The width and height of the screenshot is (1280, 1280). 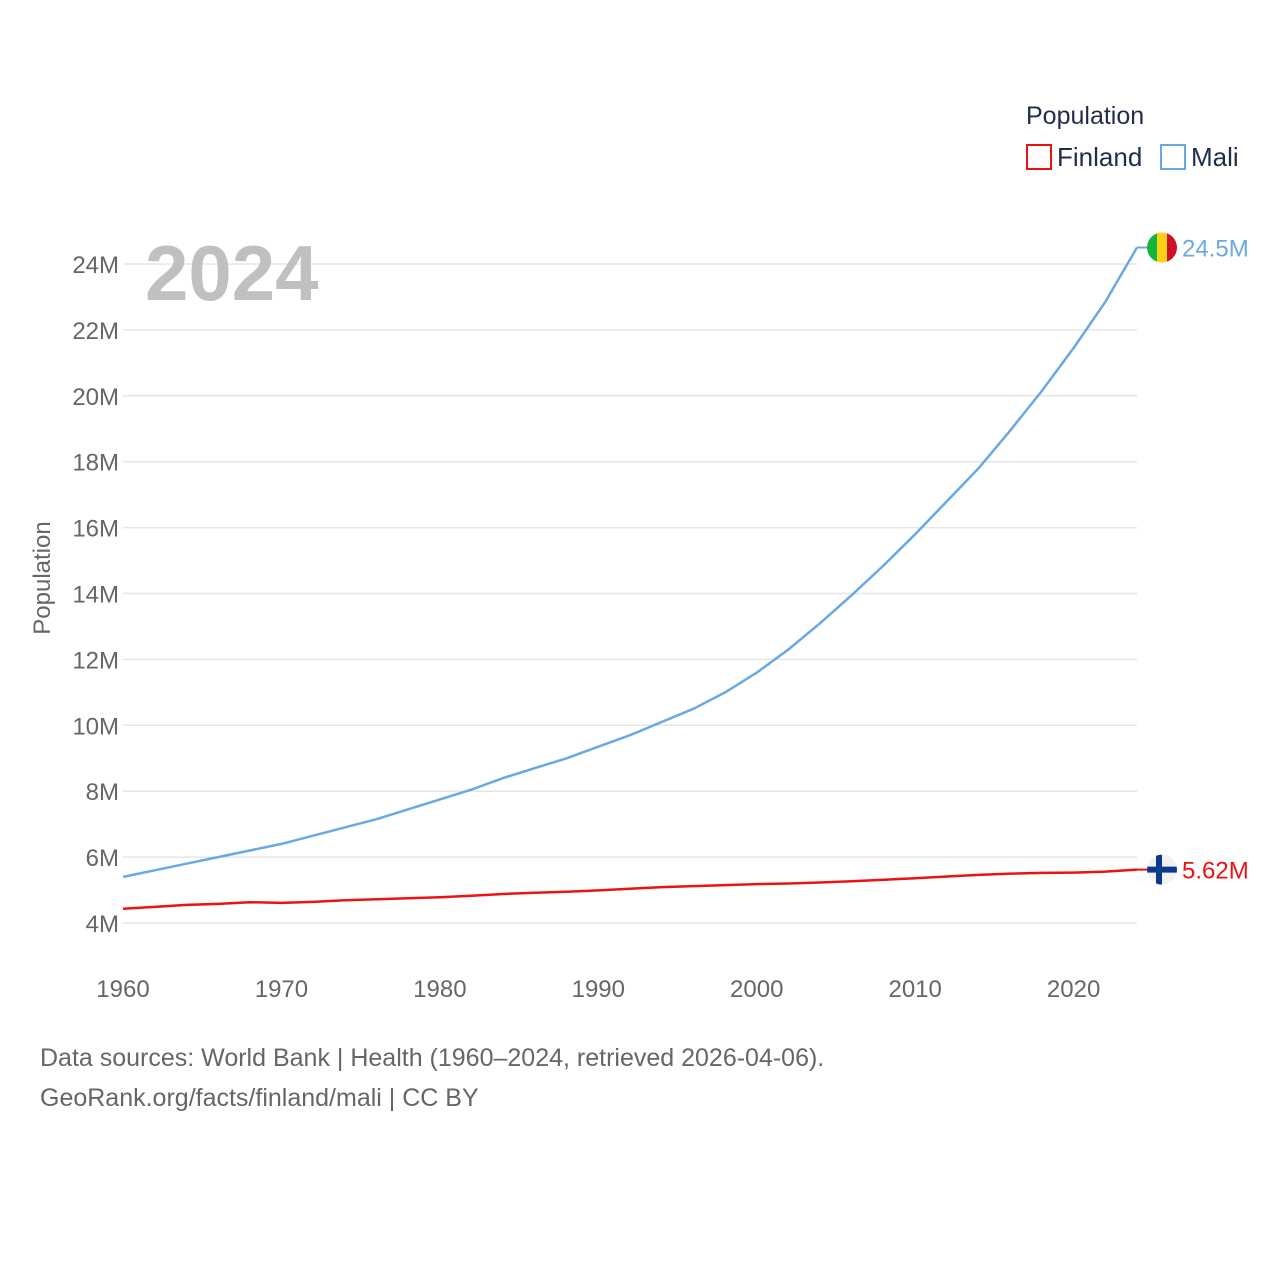 What do you see at coordinates (1039, 157) in the screenshot?
I see `legend-swatch-finland` at bounding box center [1039, 157].